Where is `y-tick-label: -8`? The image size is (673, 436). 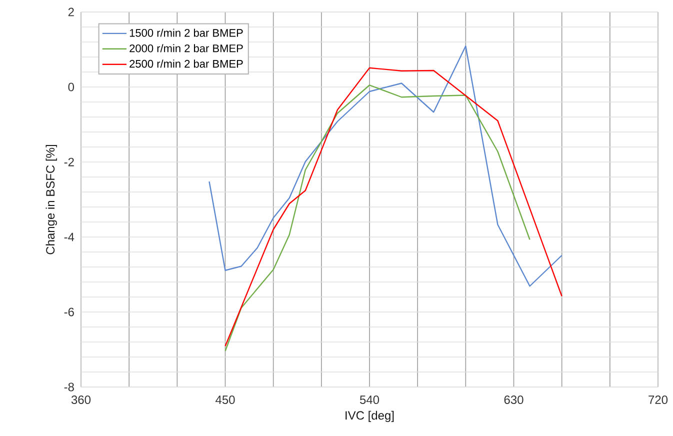
y-tick-label: -8 is located at coordinates (69, 387).